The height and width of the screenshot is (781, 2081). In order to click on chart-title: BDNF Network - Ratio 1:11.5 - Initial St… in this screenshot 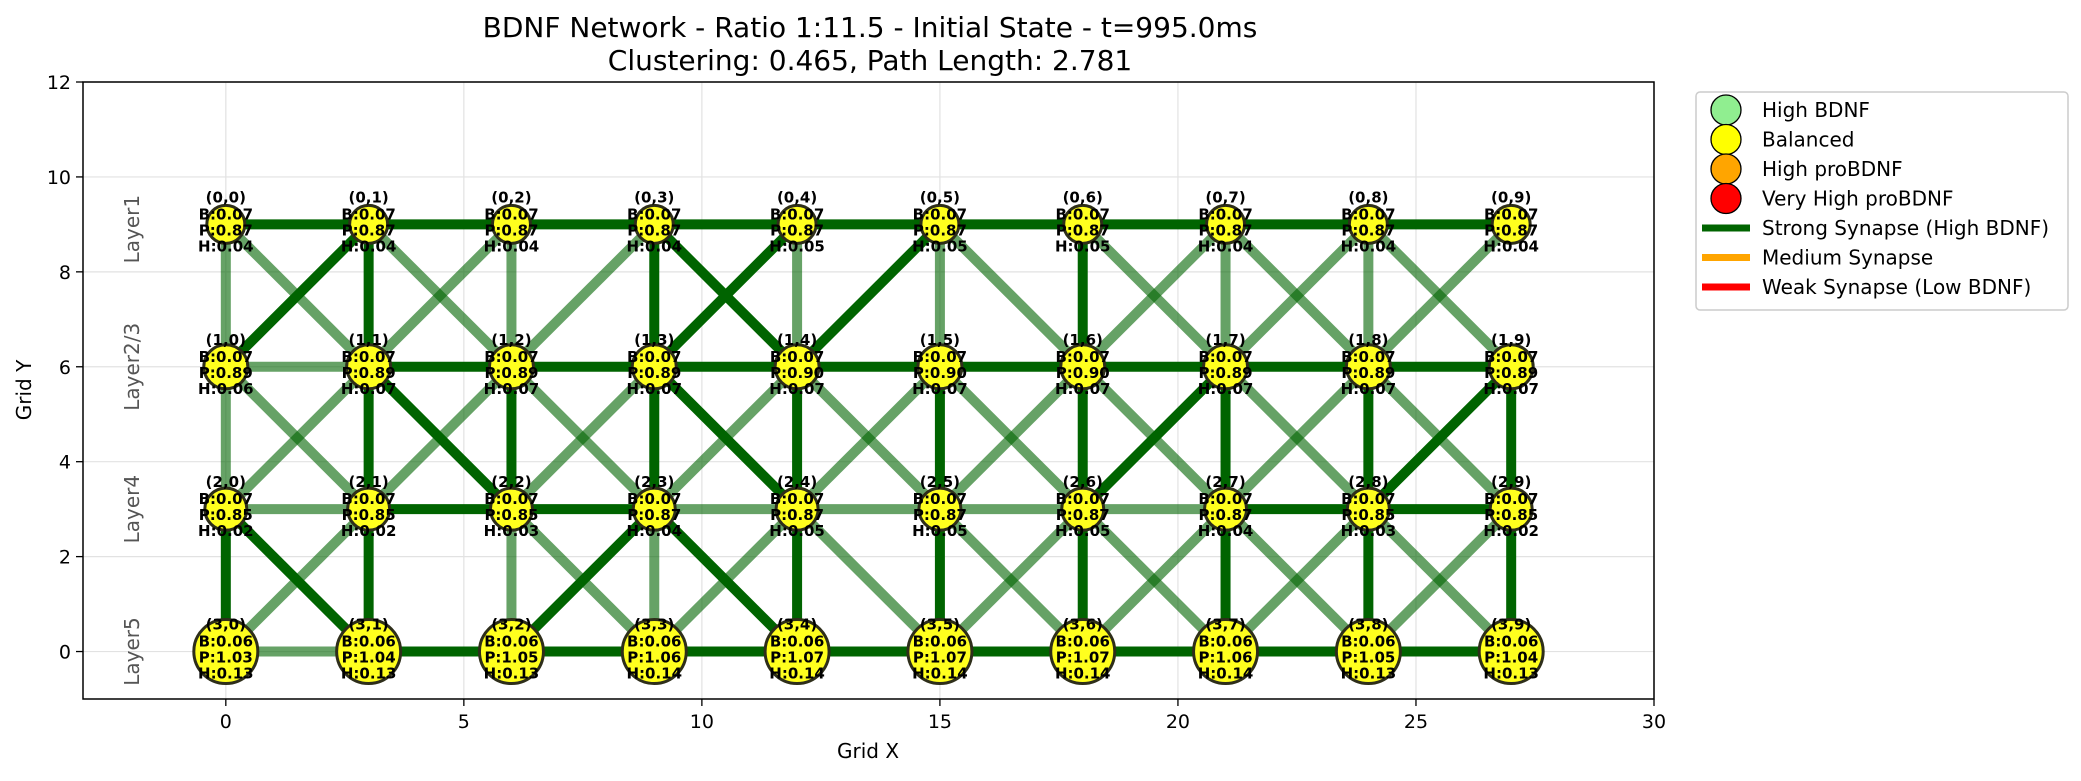, I will do `click(870, 27)`.